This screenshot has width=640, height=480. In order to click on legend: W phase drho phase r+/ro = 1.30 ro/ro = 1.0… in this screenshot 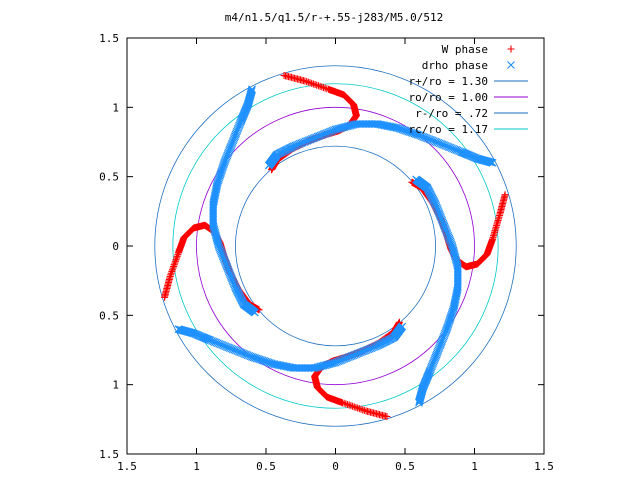, I will do `click(468, 89)`.